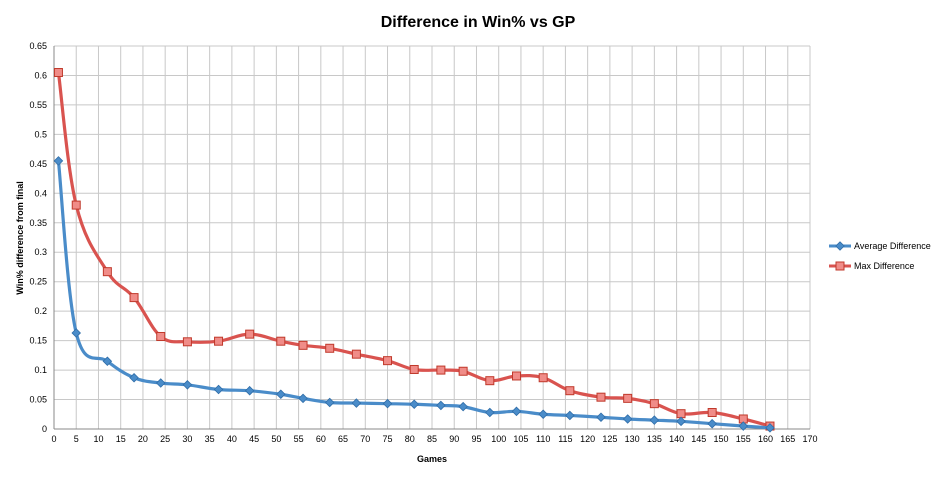 This screenshot has width=945, height=478. Describe the element at coordinates (299, 439) in the screenshot. I see `x-tick-label: 55` at that location.